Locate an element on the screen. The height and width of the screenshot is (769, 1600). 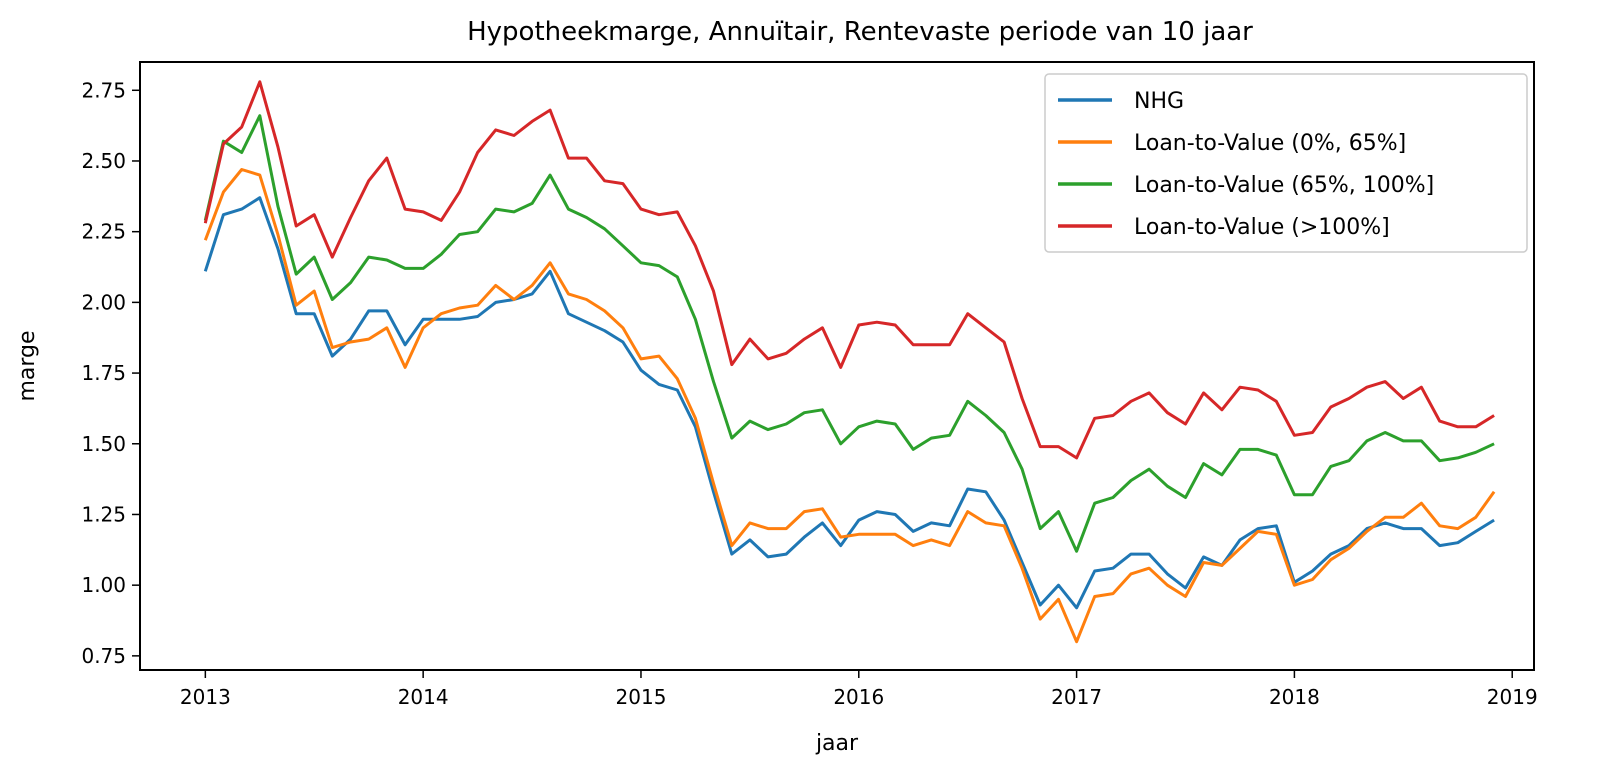
y-tick-label: 1.75 is located at coordinates (103, 373).